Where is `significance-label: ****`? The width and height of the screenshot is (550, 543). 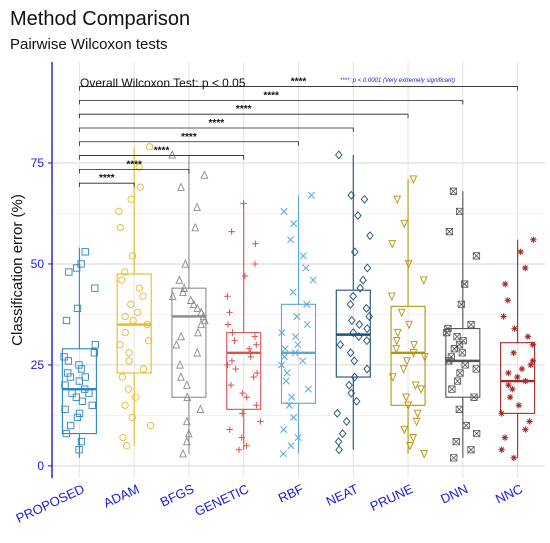
significance-label: **** is located at coordinates (217, 123).